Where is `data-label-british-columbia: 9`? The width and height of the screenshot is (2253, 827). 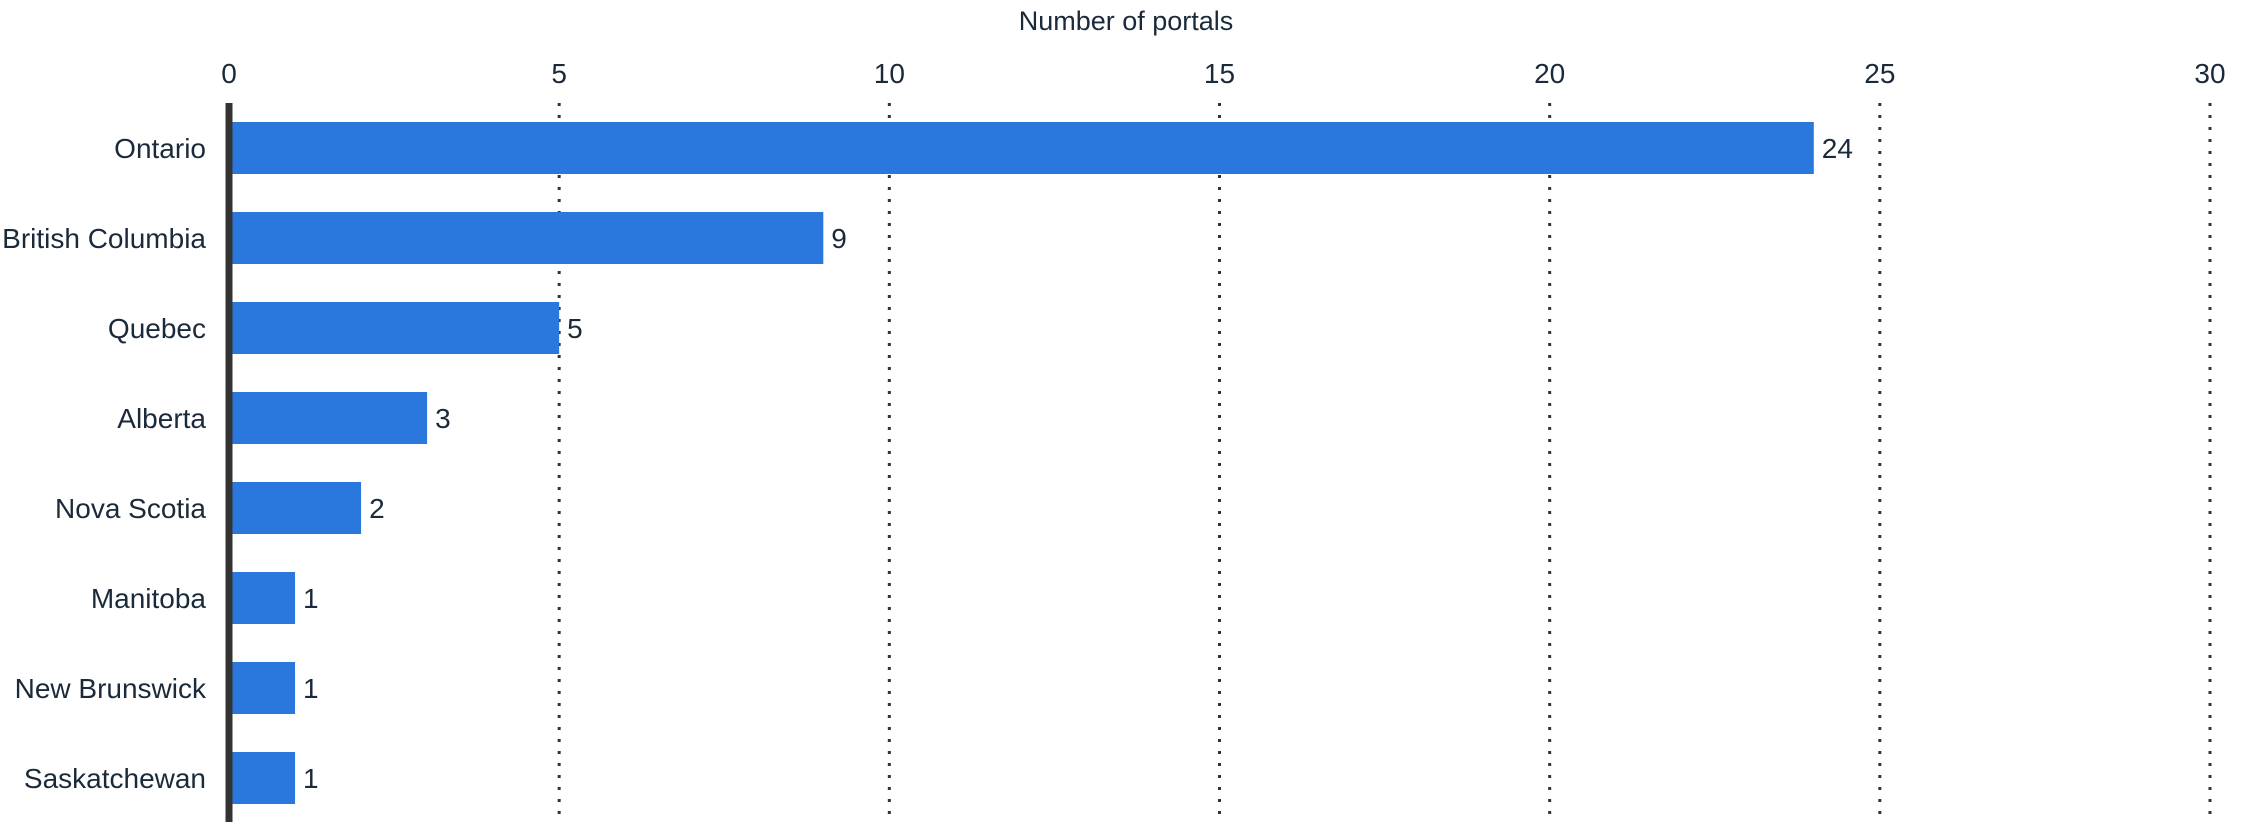
data-label-british-columbia: 9 is located at coordinates (839, 238).